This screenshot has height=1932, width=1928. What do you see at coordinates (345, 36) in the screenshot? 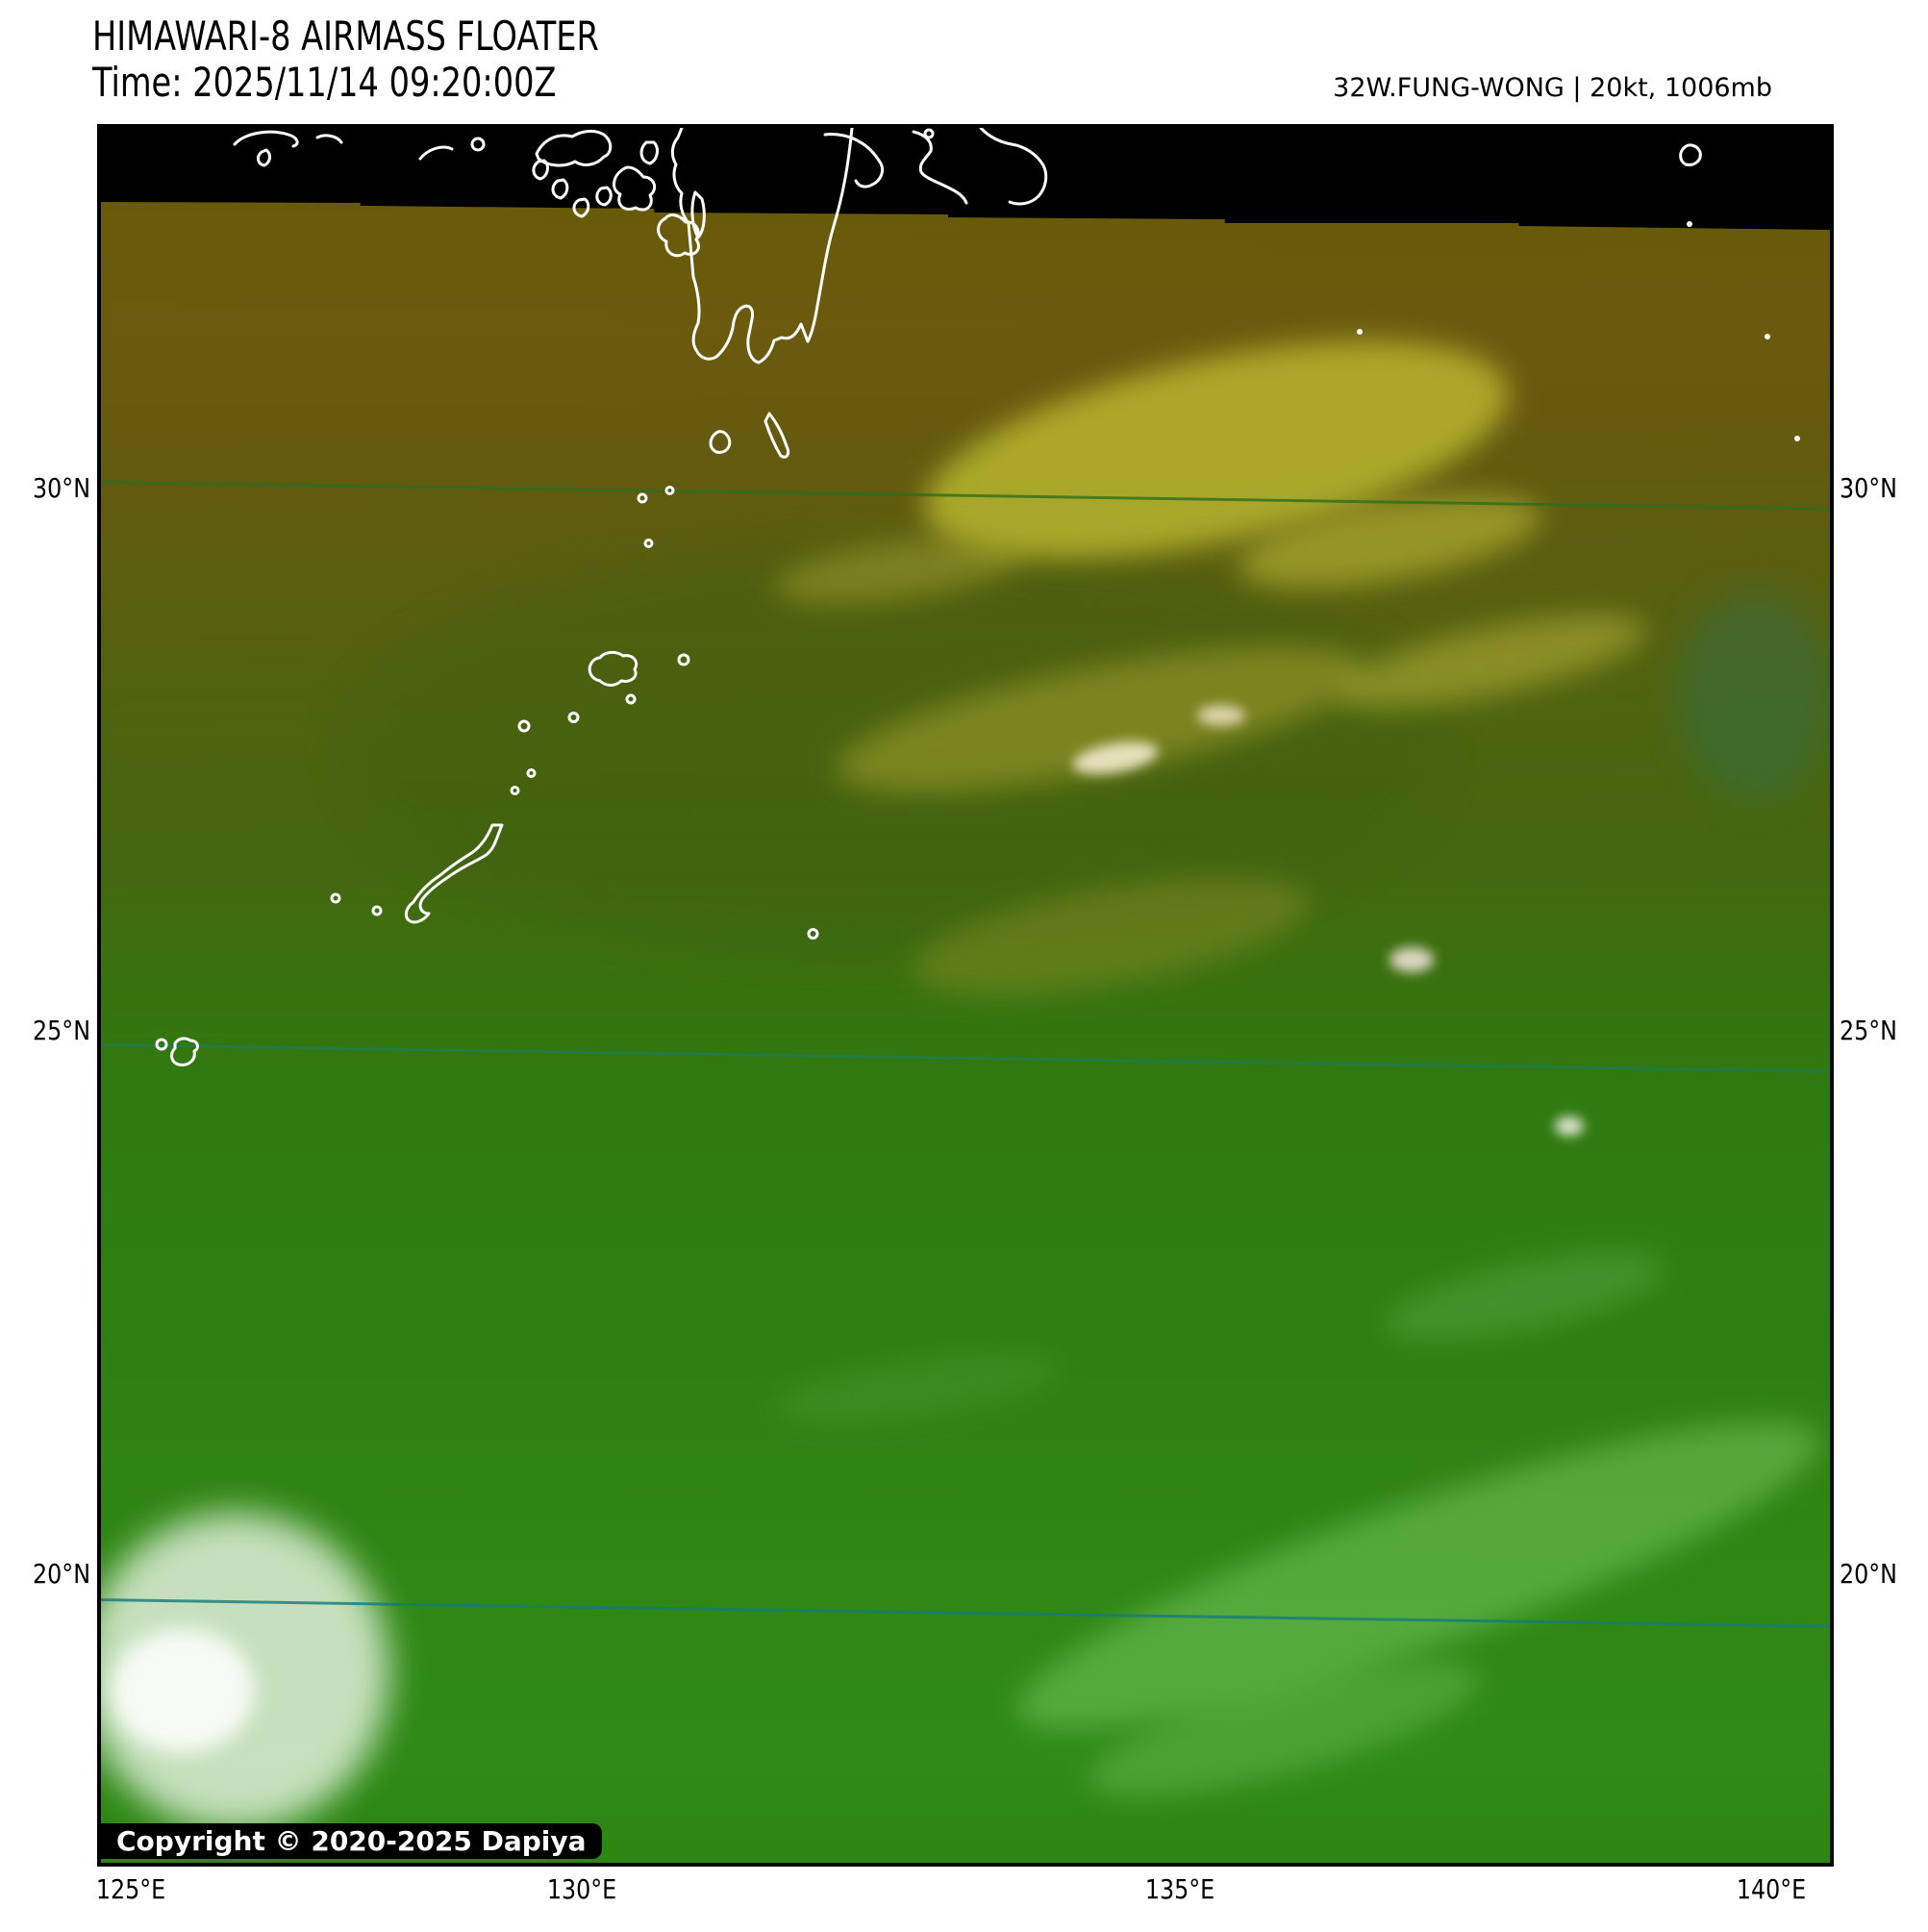
I see `product-title: HIMAWARI-8 AIRMASS FLOATER` at bounding box center [345, 36].